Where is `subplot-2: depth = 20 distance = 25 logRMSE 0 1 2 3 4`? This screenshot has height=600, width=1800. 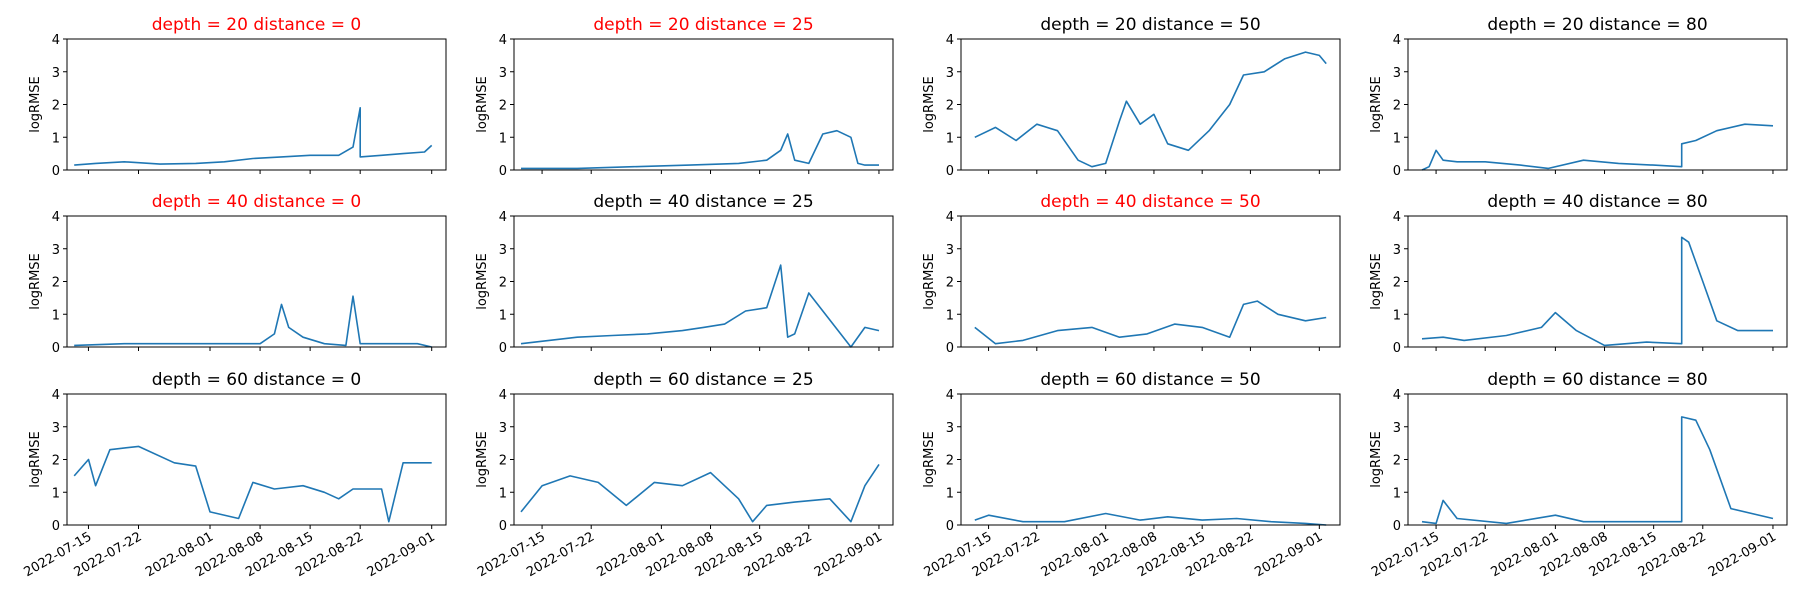
subplot-2: depth = 20 distance = 25 logRMSE 0 1 2 3 4 is located at coordinates (684, 97).